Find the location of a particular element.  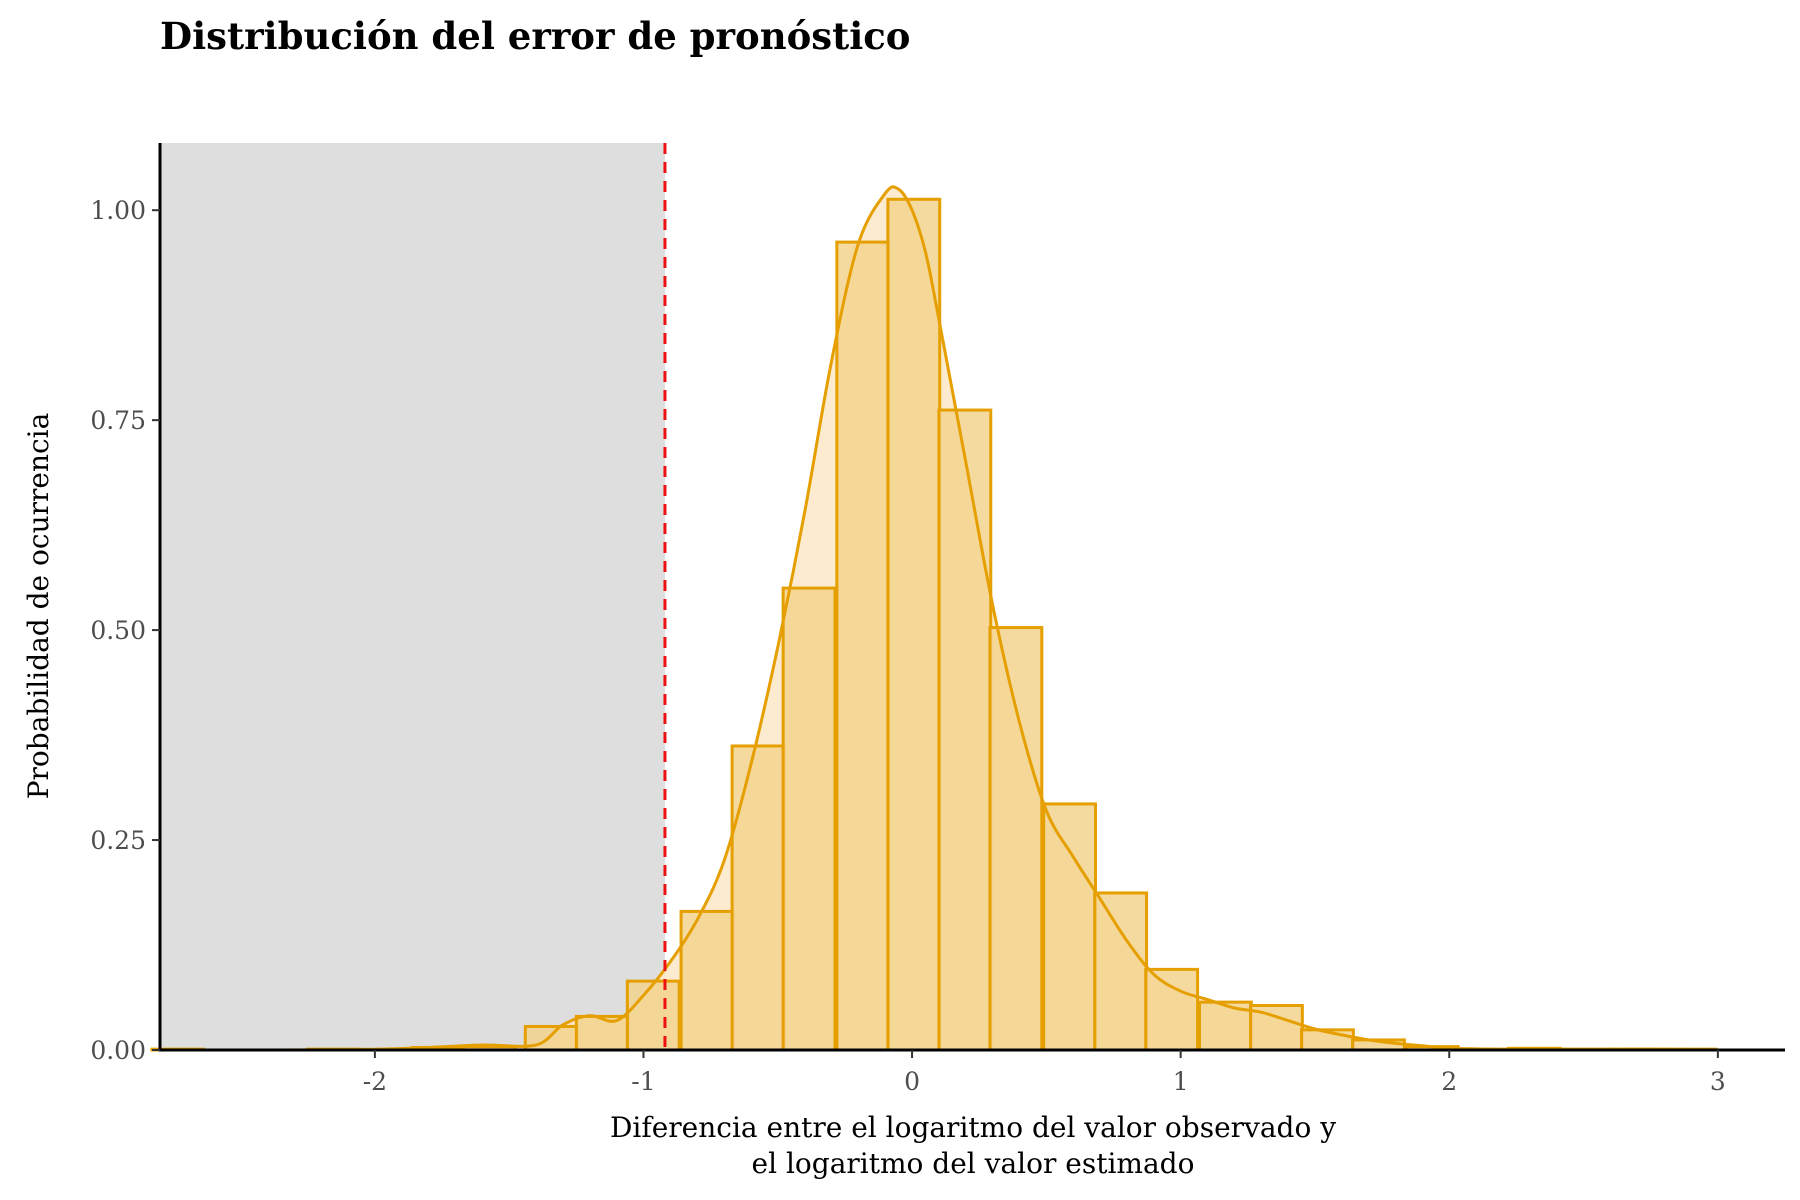

y-tick-label: 0.00 is located at coordinates (118, 1050).